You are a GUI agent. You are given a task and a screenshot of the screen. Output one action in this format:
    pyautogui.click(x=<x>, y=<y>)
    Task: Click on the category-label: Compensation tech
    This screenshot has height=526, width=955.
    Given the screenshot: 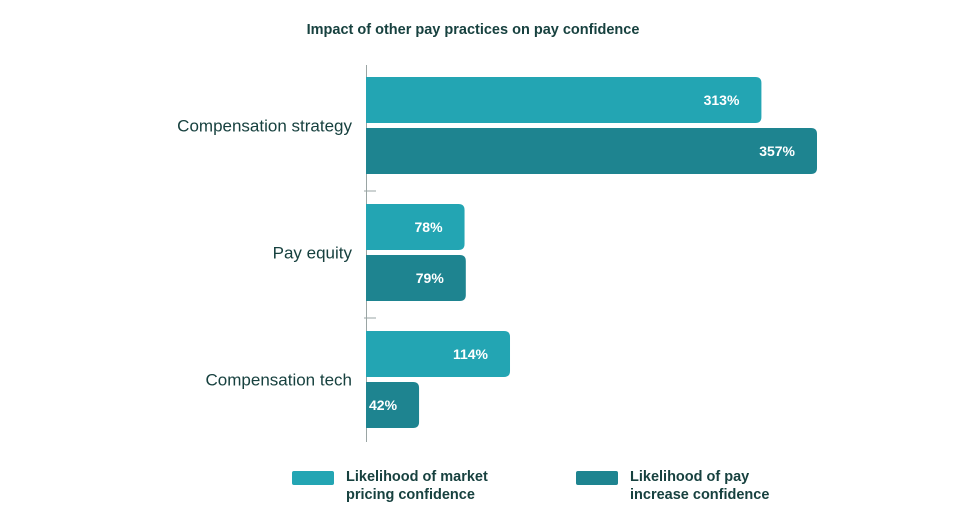 What is the action you would take?
    pyautogui.click(x=279, y=380)
    